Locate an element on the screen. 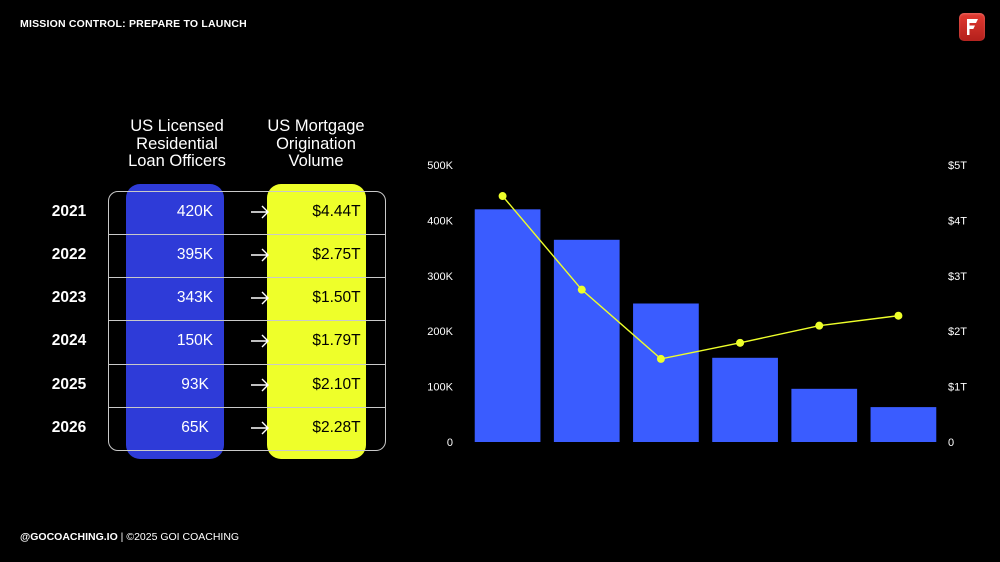  year-label: 2026 is located at coordinates (69, 427).